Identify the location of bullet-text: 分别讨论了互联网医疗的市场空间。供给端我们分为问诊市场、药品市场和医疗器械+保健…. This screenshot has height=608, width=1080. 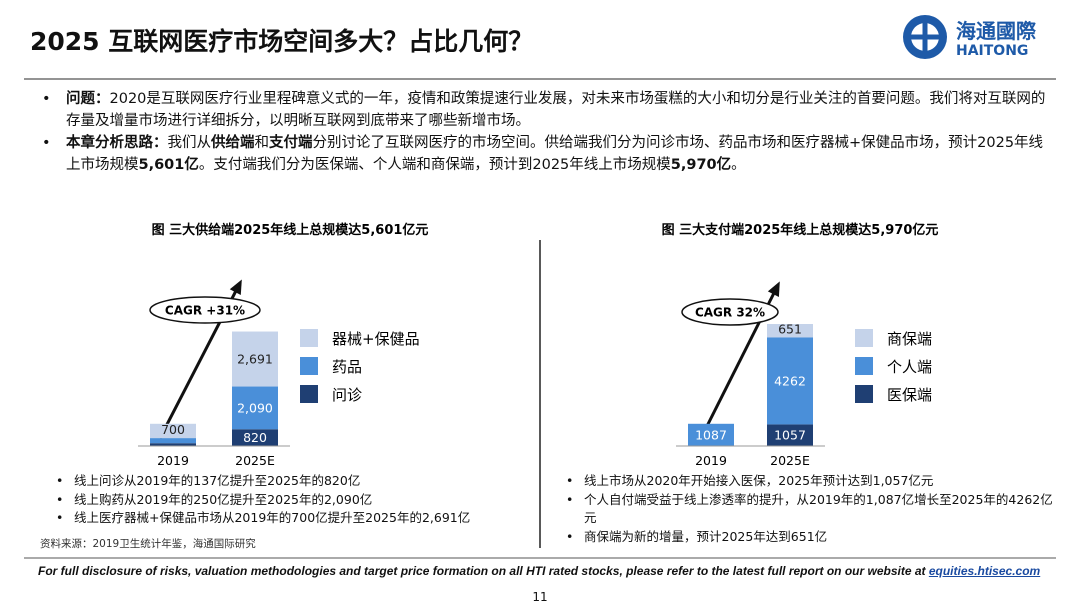
(555, 154).